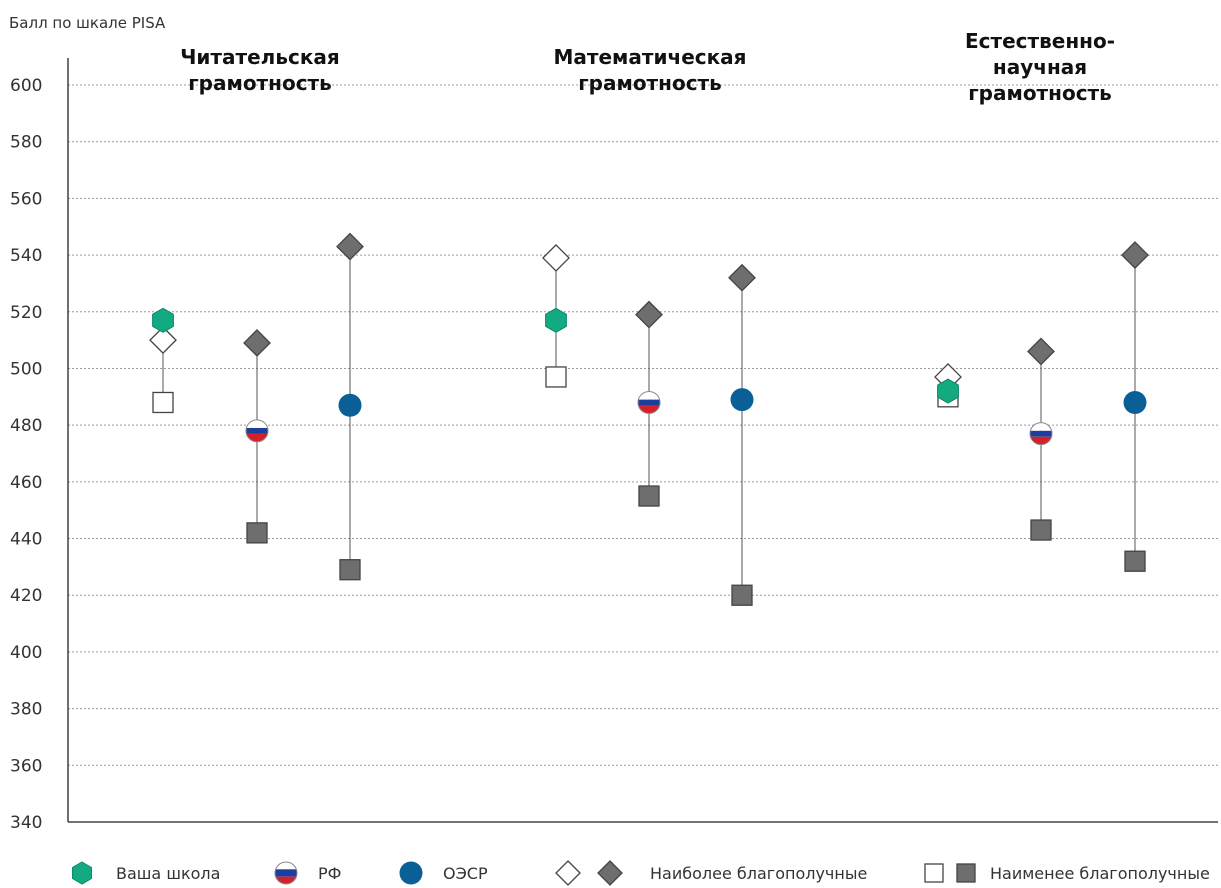 Image resolution: width=1221 pixels, height=888 pixels. Describe the element at coordinates (26, 823) in the screenshot. I see `y-tick-label: 340` at that location.